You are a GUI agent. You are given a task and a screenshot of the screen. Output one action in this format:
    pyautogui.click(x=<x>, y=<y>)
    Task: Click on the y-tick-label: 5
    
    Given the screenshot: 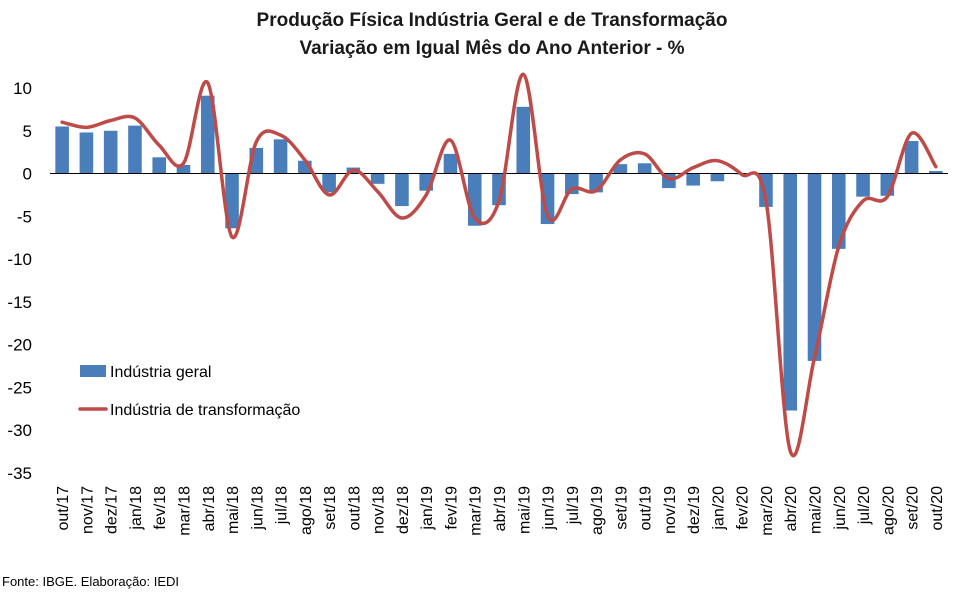 What is the action you would take?
    pyautogui.click(x=27, y=131)
    